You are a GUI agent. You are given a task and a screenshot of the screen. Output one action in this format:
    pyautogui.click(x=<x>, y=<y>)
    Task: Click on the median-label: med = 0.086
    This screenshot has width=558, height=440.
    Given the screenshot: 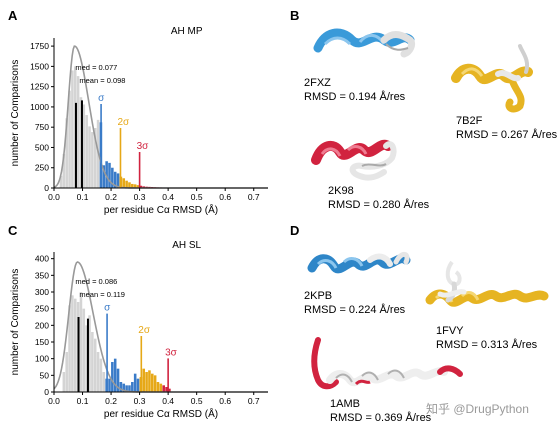 What is the action you would take?
    pyautogui.click(x=96, y=281)
    